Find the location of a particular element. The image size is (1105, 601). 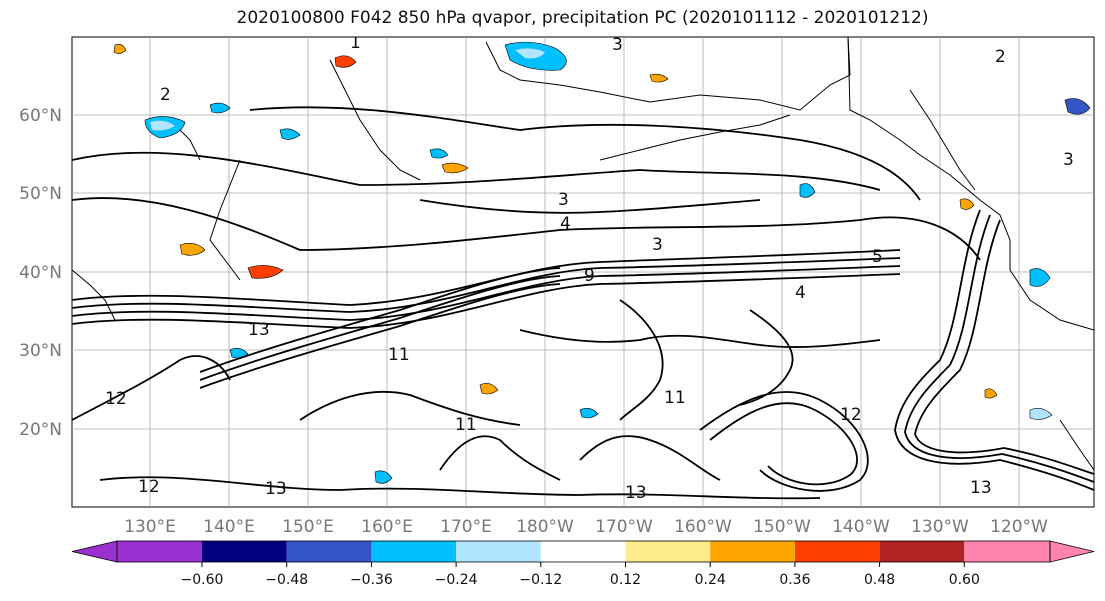

longitude-tick-label: 130°W is located at coordinates (940, 527).